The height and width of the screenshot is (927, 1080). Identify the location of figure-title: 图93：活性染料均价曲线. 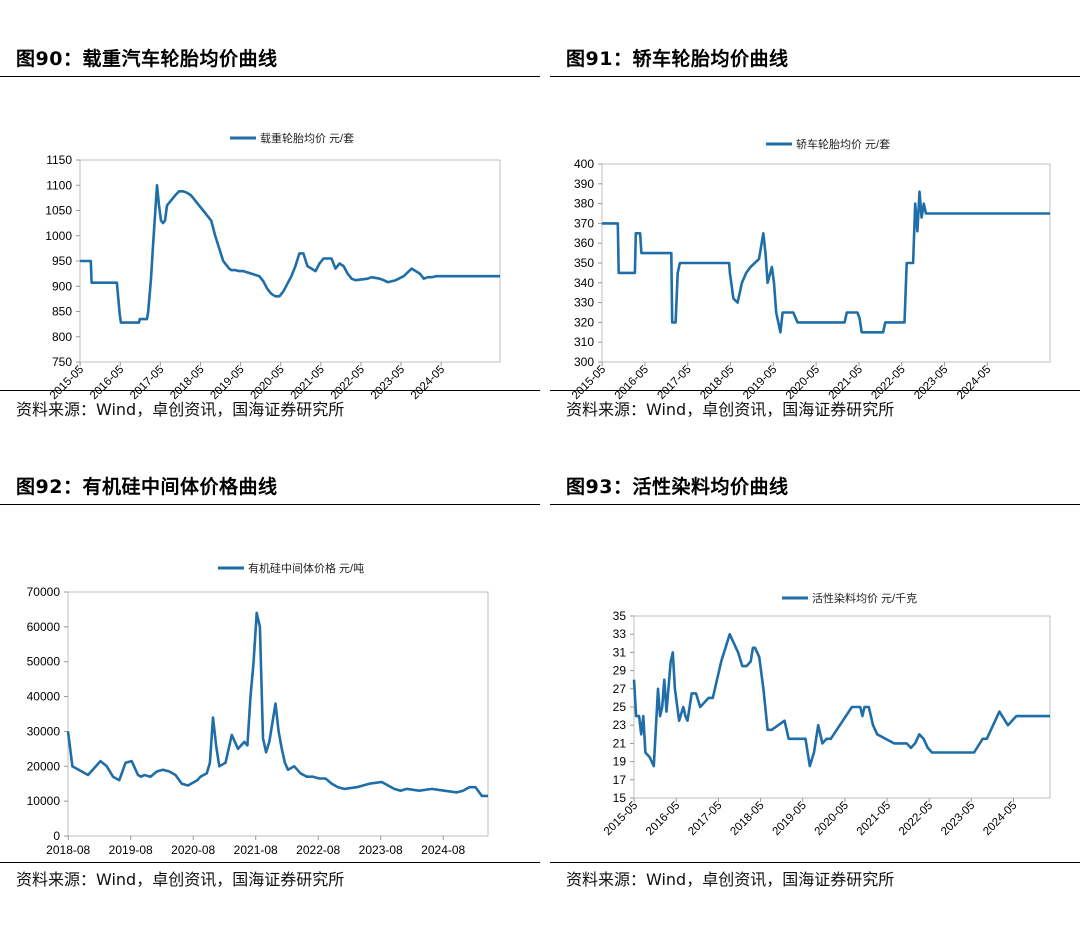
(677, 487).